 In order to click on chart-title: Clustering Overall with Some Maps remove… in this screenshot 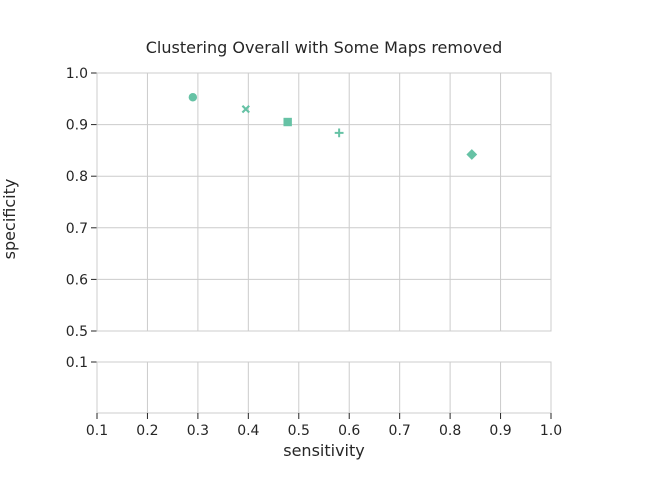, I will do `click(324, 47)`.